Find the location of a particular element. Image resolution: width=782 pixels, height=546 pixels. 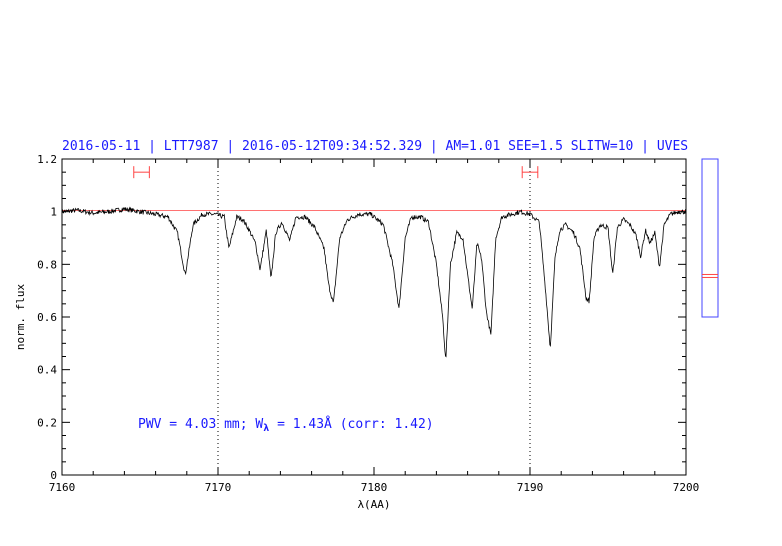

pwv-annotation: PWV = 4.03 mm; Wλ = 1.43Å (corr: 1.42) is located at coordinates (286, 425).